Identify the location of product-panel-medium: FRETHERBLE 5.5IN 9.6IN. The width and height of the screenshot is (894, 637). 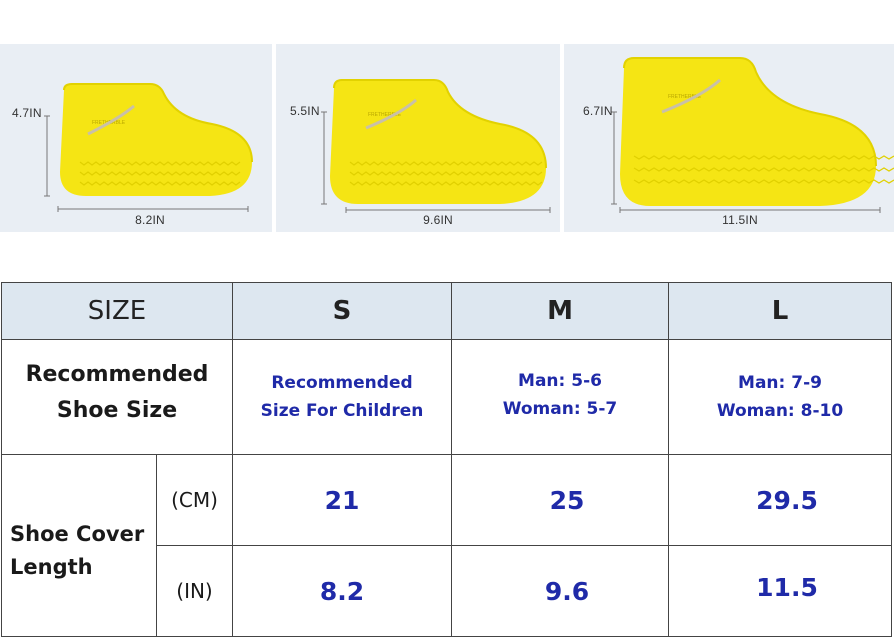
(418, 138).